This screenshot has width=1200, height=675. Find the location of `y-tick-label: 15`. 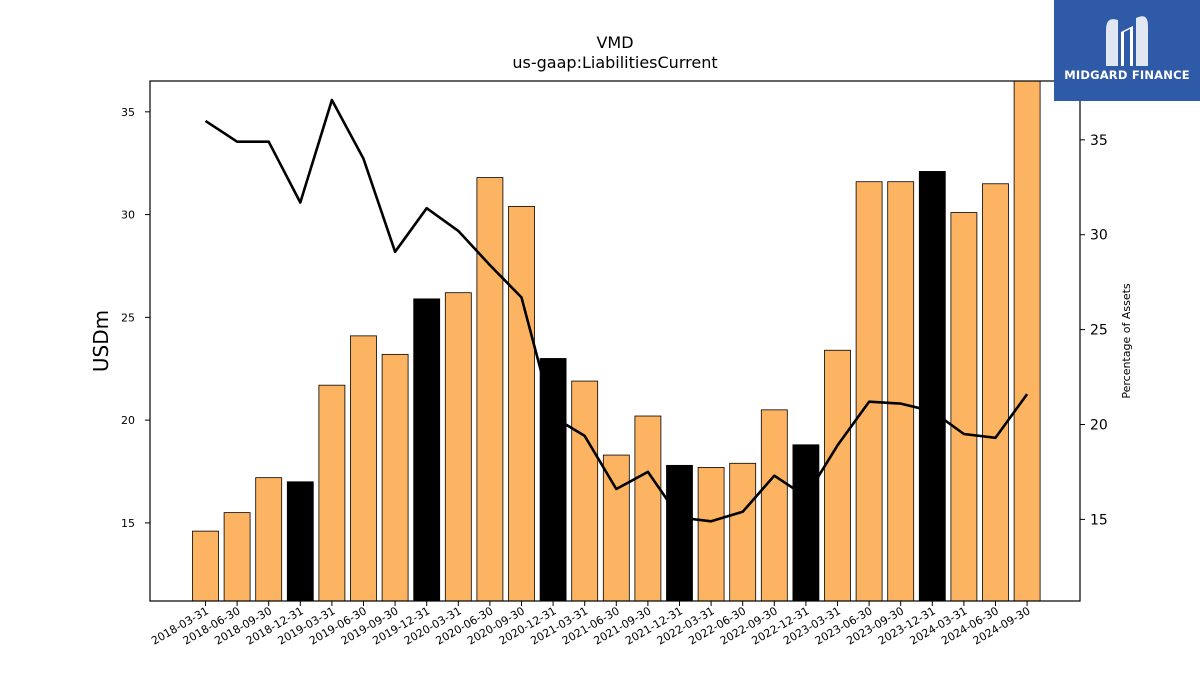

y-tick-label: 15 is located at coordinates (128, 523).